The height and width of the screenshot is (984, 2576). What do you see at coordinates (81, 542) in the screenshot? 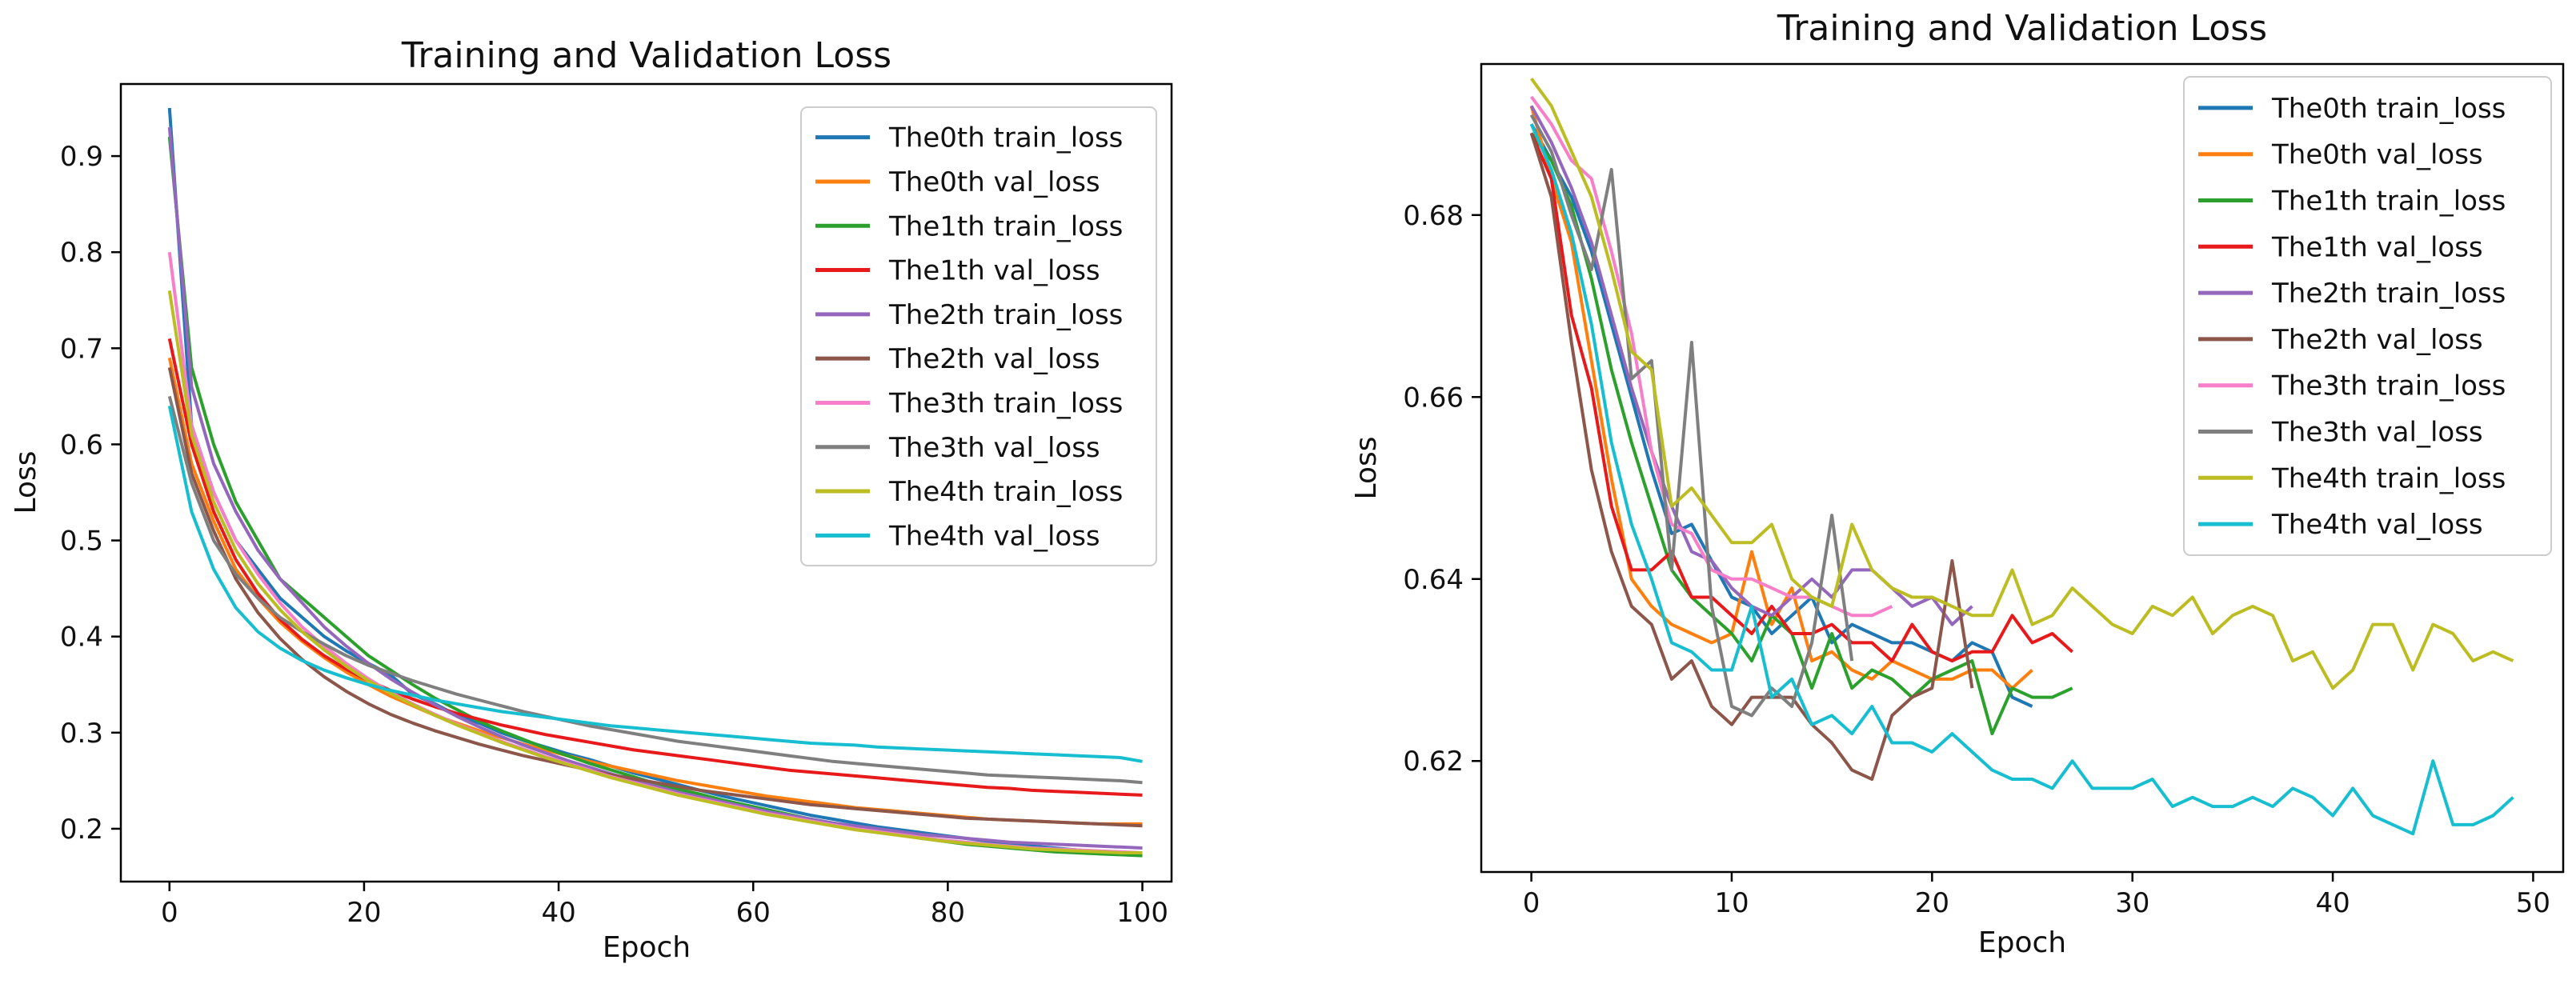
I see `y-tick-label: 0.5` at bounding box center [81, 542].